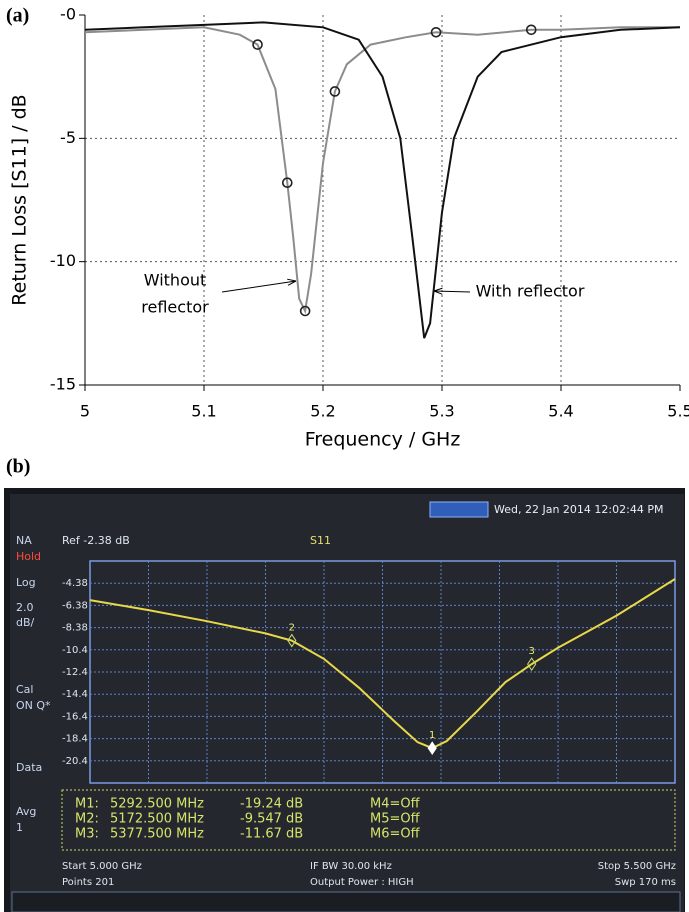  What do you see at coordinates (96, 540) in the screenshot?
I see `reference-label: Ref -2.38 dB` at bounding box center [96, 540].